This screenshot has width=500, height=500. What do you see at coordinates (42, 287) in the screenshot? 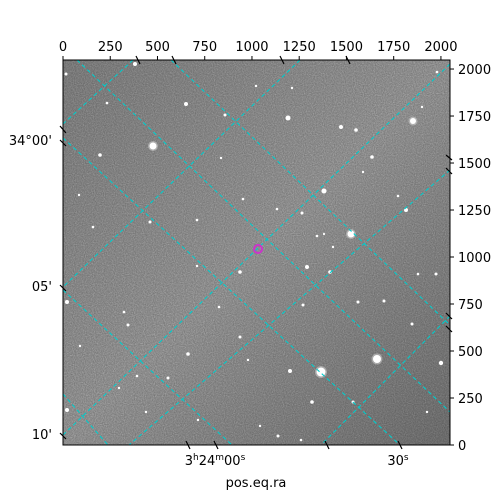
I see `dec-tick-label: 05'` at bounding box center [42, 287].